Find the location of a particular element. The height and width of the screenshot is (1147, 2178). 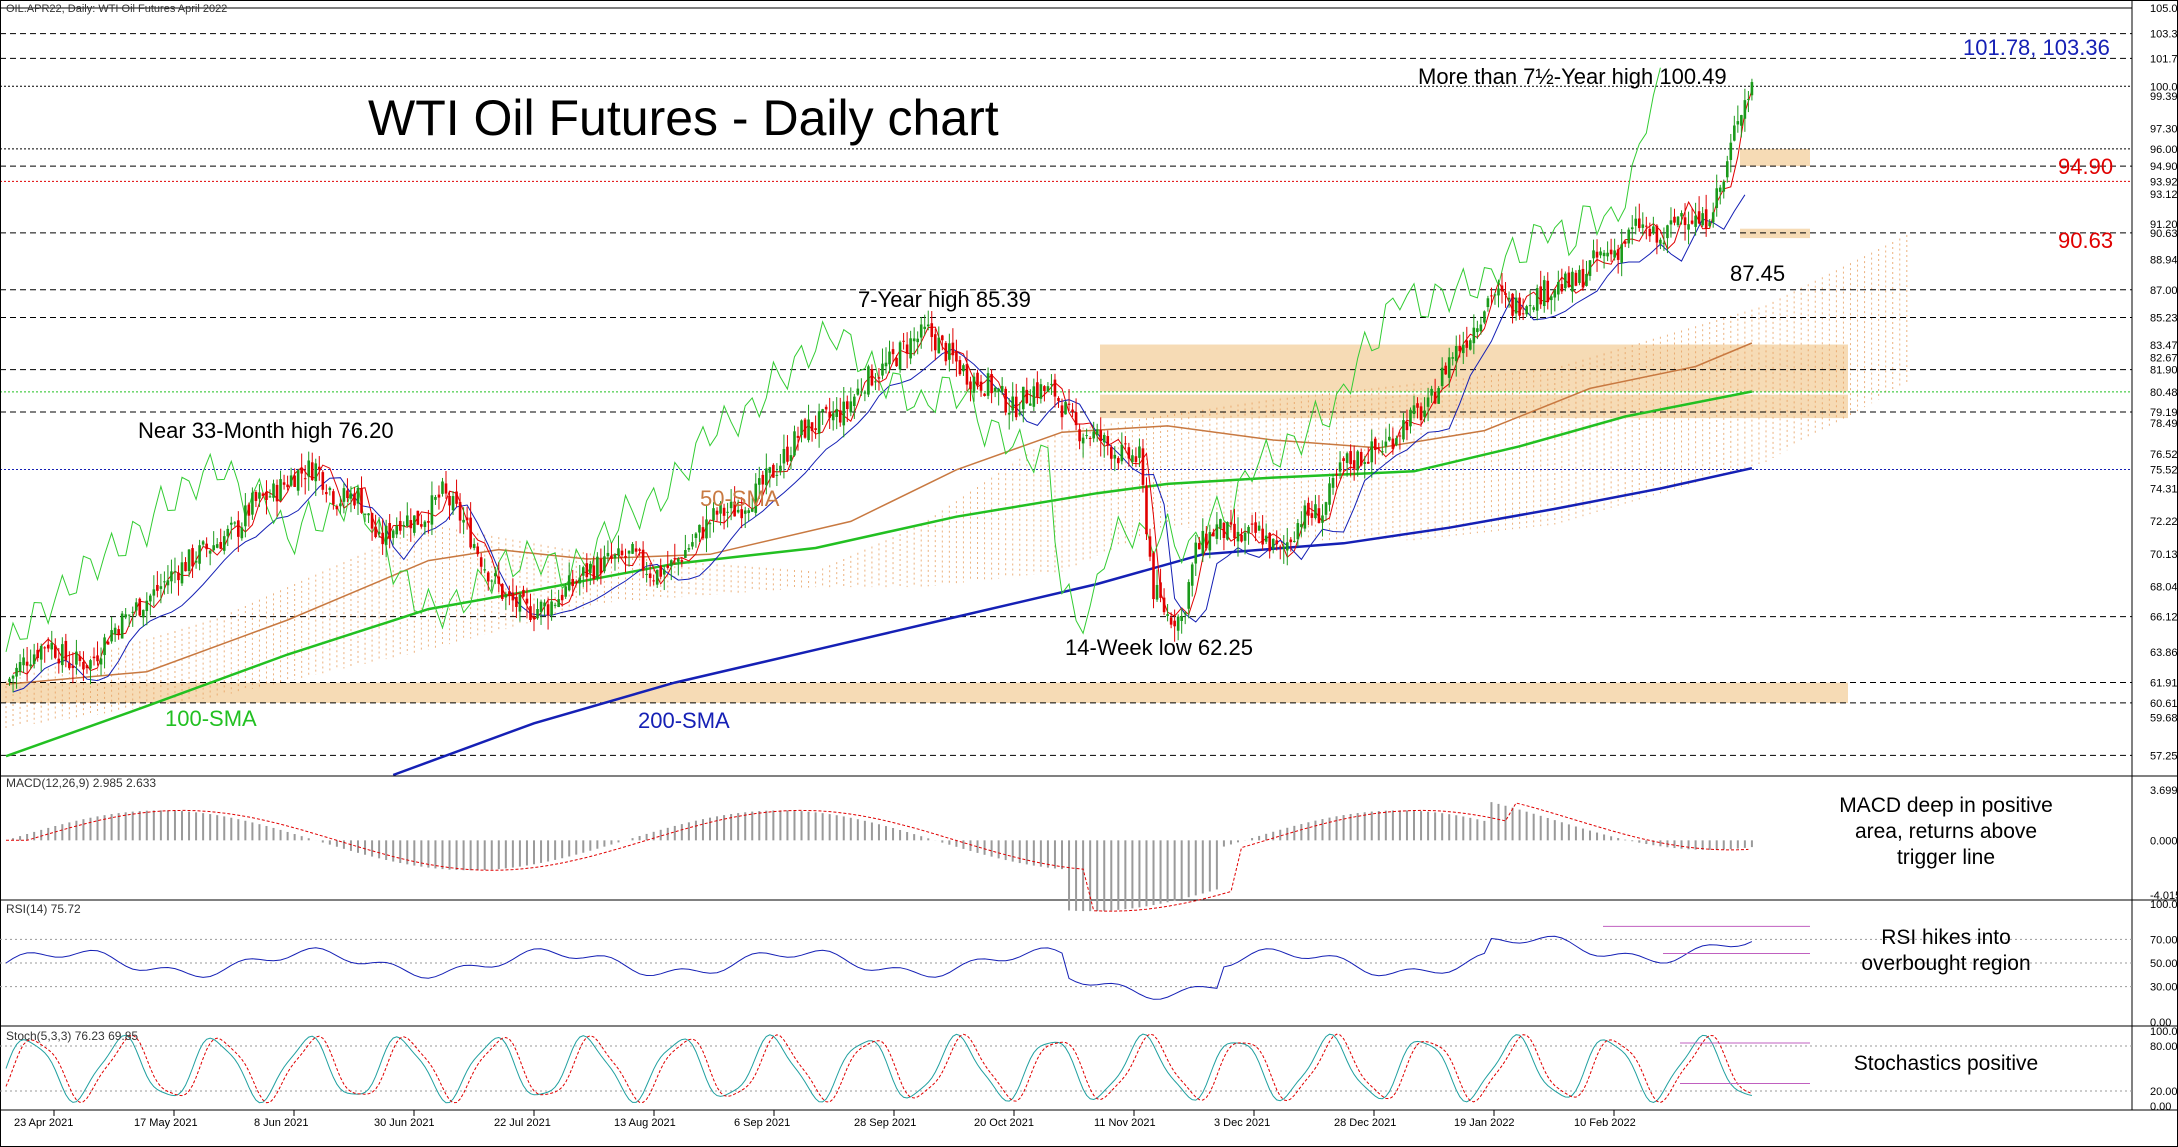

date-axis-label: 22 Jul 2021 is located at coordinates (522, 1123).